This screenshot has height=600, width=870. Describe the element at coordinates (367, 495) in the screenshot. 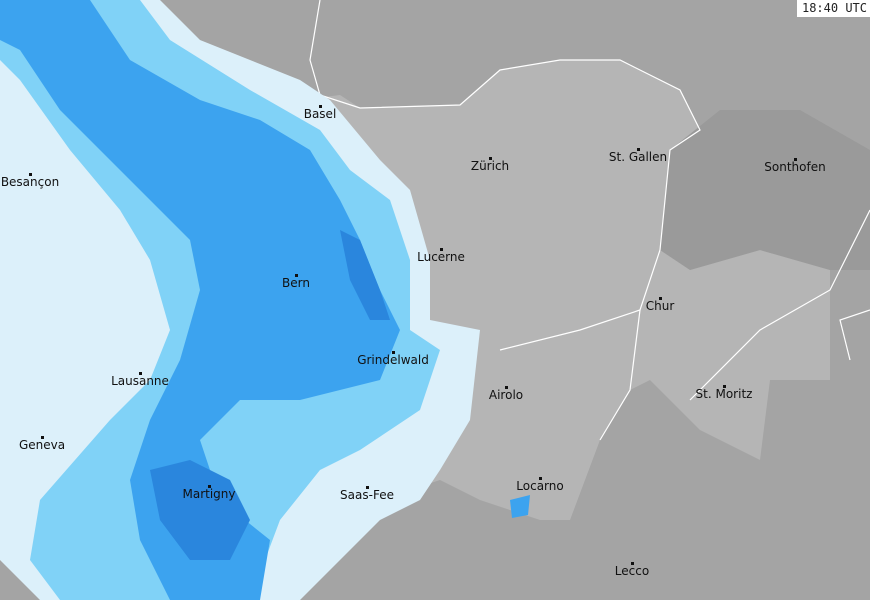

I see `city-label: Saas-Fee` at that location.